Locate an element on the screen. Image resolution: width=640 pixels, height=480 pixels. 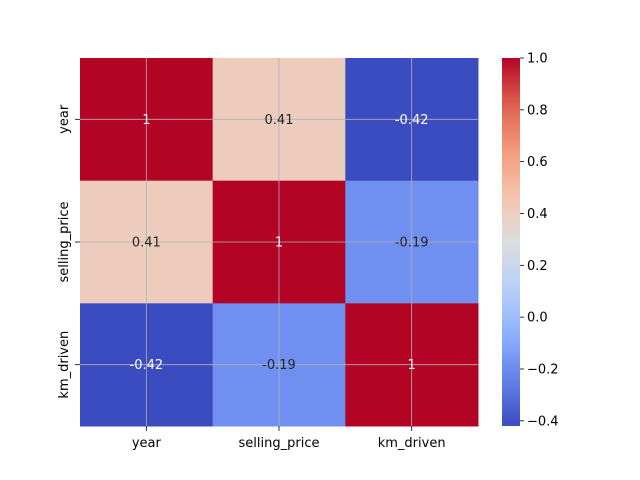
colorbar-tick-label: 0.6 is located at coordinates (537, 162).